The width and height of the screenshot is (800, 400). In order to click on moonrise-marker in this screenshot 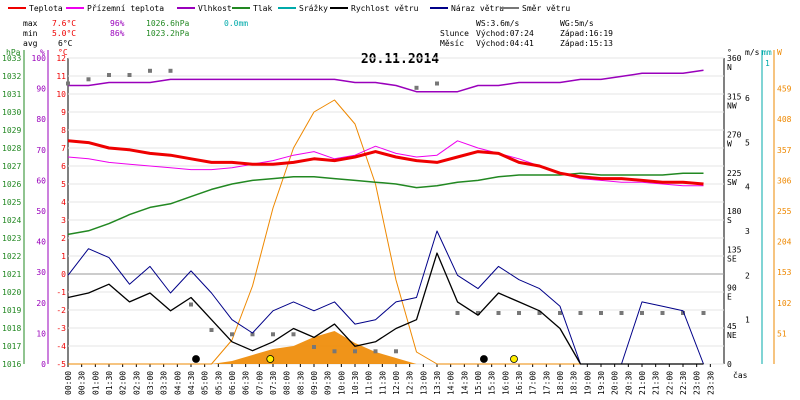, I will do `click(196, 359)`.